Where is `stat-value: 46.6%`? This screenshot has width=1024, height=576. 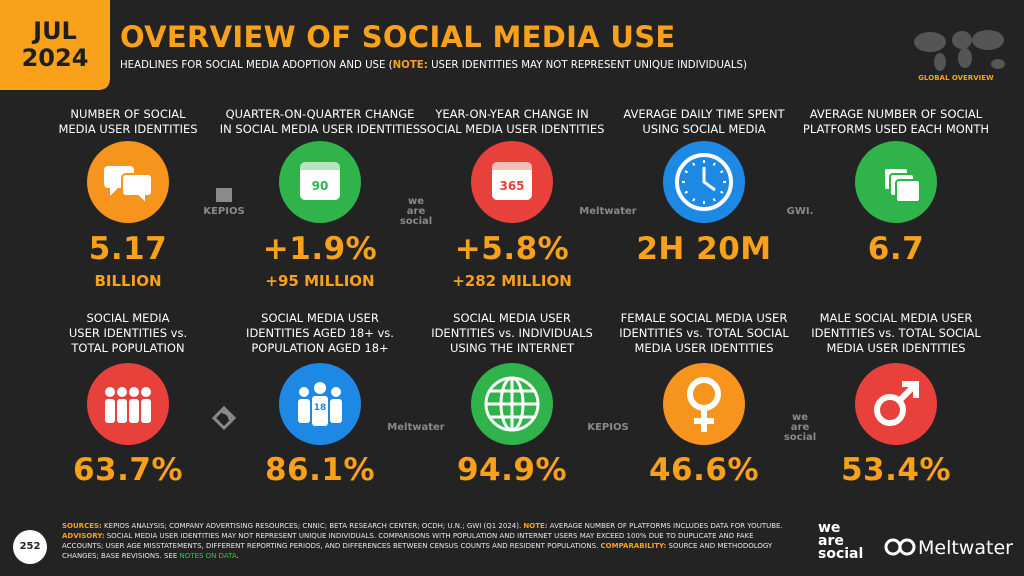 stat-value: 46.6% is located at coordinates (704, 470).